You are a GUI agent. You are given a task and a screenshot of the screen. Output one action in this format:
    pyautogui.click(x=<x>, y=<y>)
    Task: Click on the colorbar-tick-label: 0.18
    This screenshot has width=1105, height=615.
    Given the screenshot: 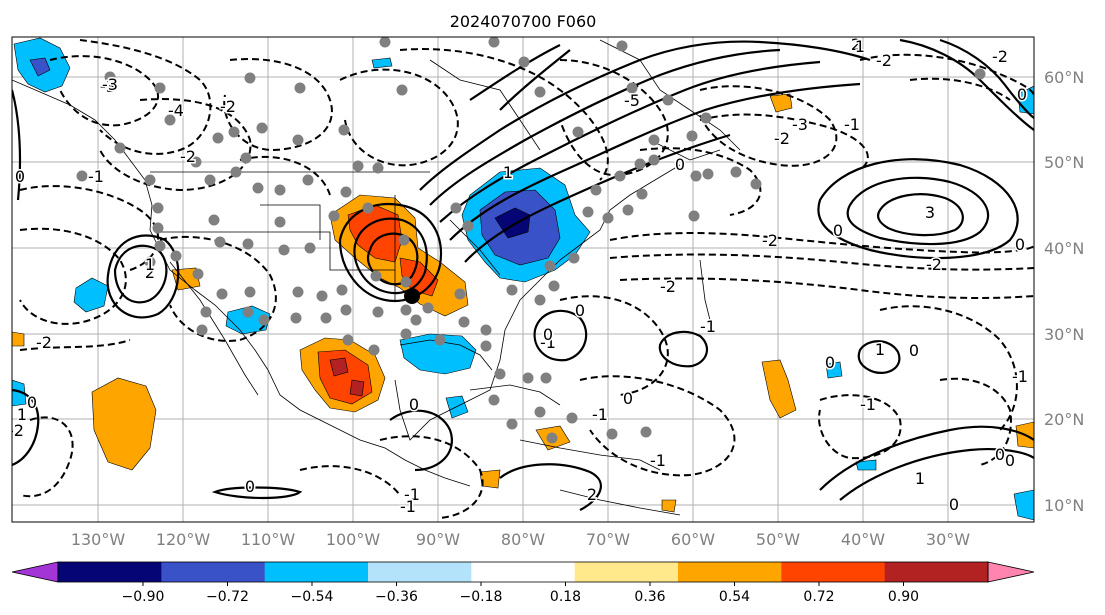 What is the action you would take?
    pyautogui.click(x=565, y=597)
    